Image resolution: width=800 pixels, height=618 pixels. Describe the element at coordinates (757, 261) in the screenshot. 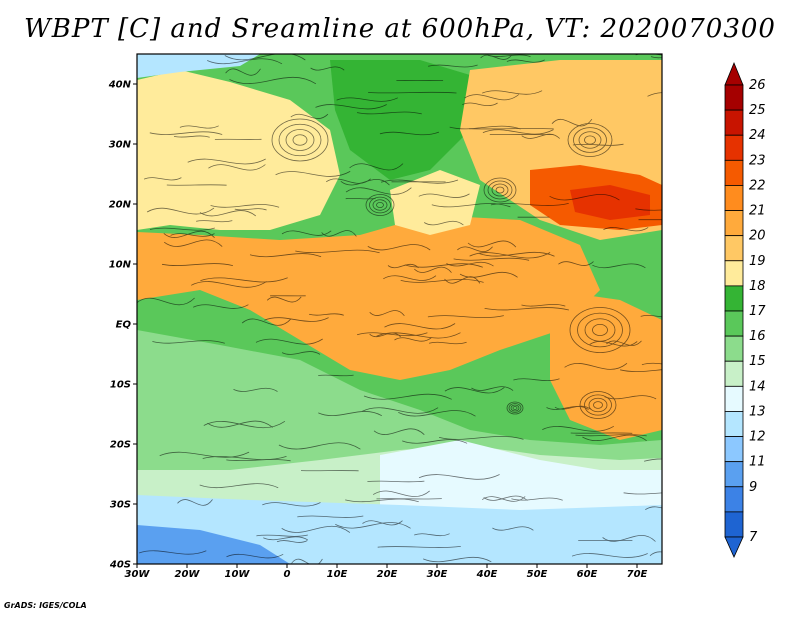

I see `colorbar-label: 19` at that location.